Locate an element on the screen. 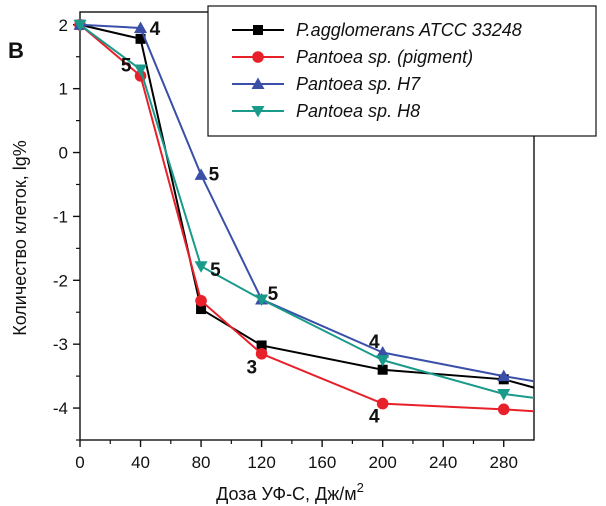 This screenshot has height=506, width=606. legend-label: P.agglomerans ATCC 33248 is located at coordinates (409, 30).